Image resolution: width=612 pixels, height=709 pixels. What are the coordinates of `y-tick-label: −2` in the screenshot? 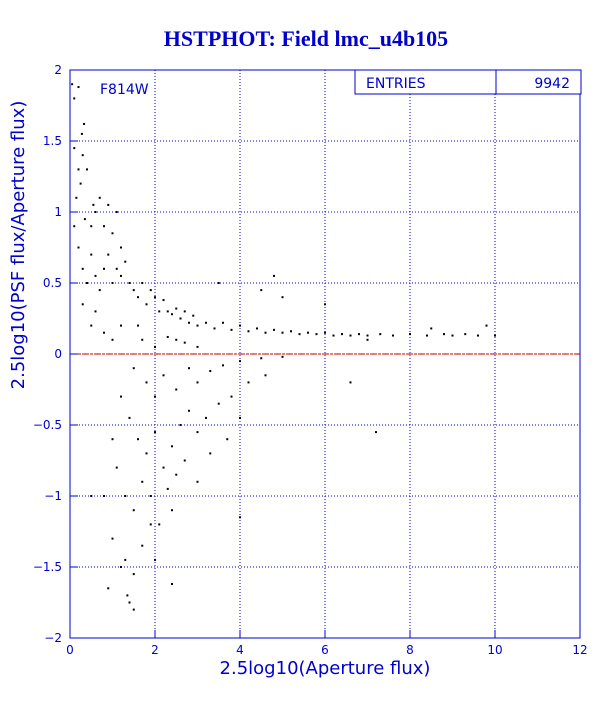 It's located at (53, 638).